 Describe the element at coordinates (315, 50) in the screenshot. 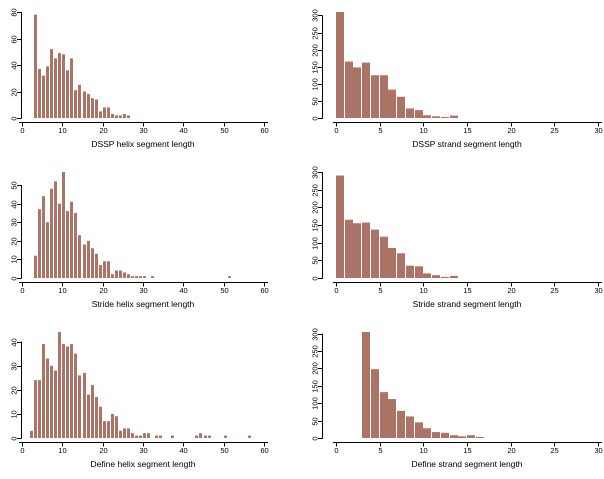

I see `y-tick-label: 200` at that location.